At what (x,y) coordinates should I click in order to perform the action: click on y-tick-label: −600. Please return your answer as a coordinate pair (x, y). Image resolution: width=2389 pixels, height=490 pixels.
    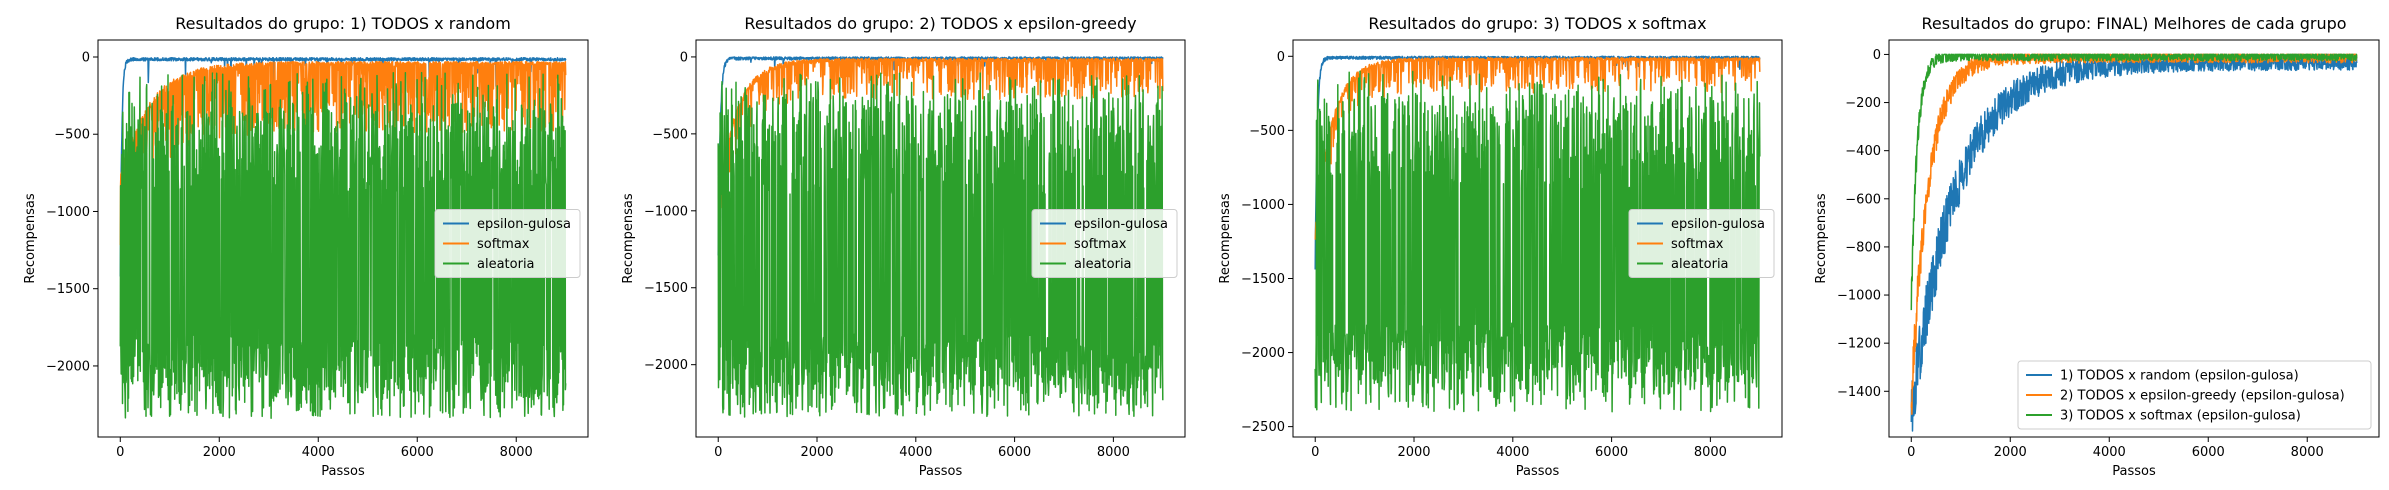
    Looking at the image, I should click on (1863, 199).